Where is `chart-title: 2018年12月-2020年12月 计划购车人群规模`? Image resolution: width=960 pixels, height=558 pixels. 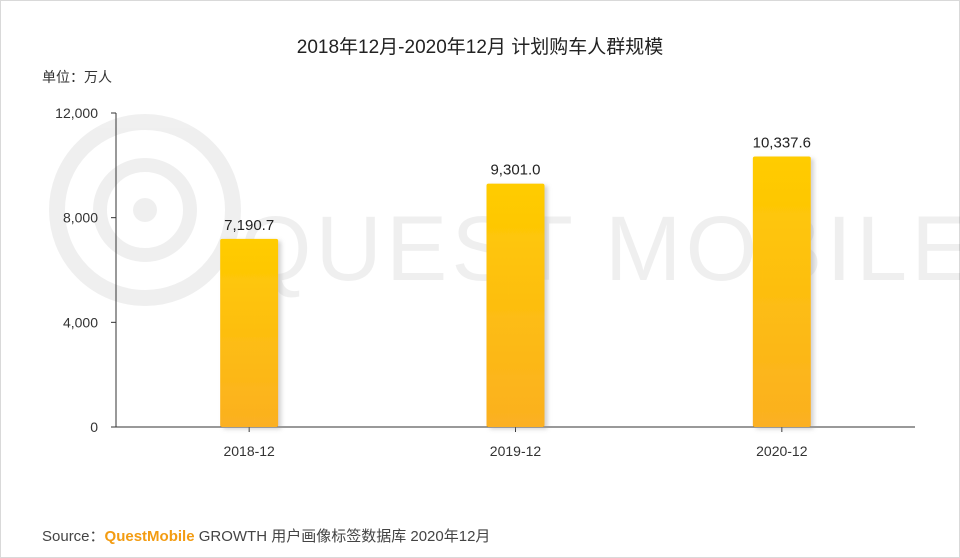 chart-title: 2018年12月-2020年12月 计划购车人群规模 is located at coordinates (480, 47).